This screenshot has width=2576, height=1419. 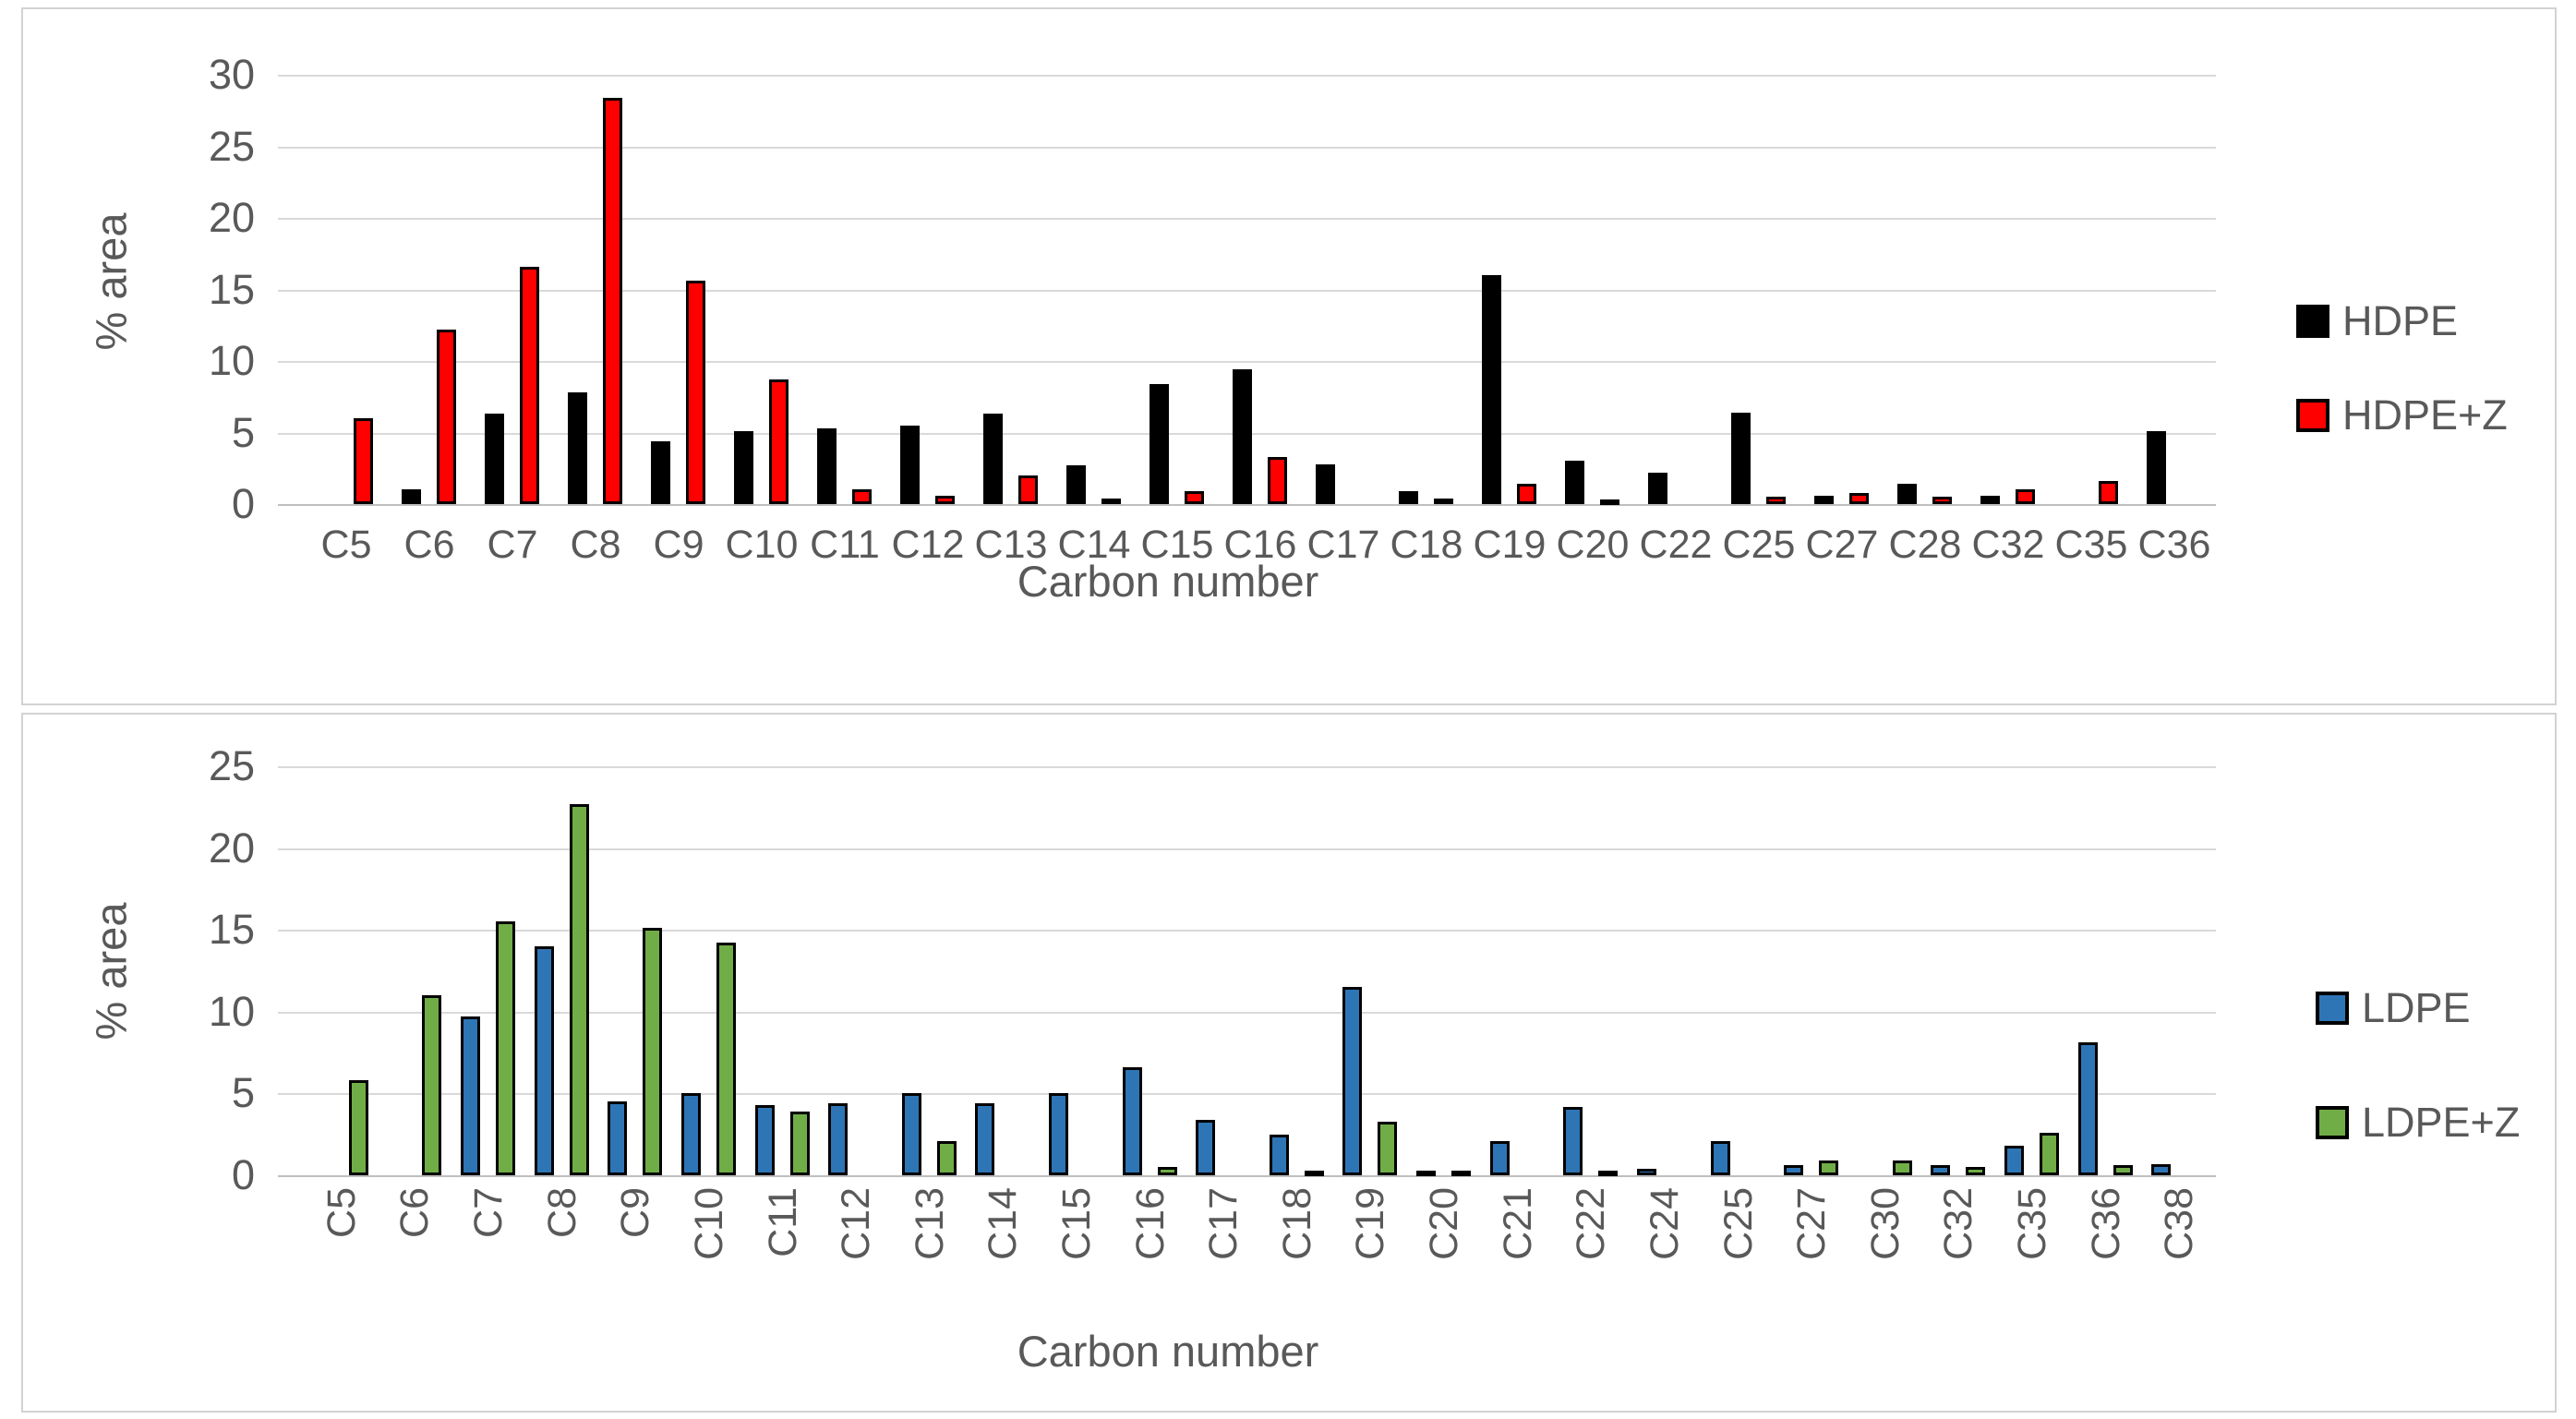 I want to click on x-tick-label-c11: C11, so click(x=845, y=545).